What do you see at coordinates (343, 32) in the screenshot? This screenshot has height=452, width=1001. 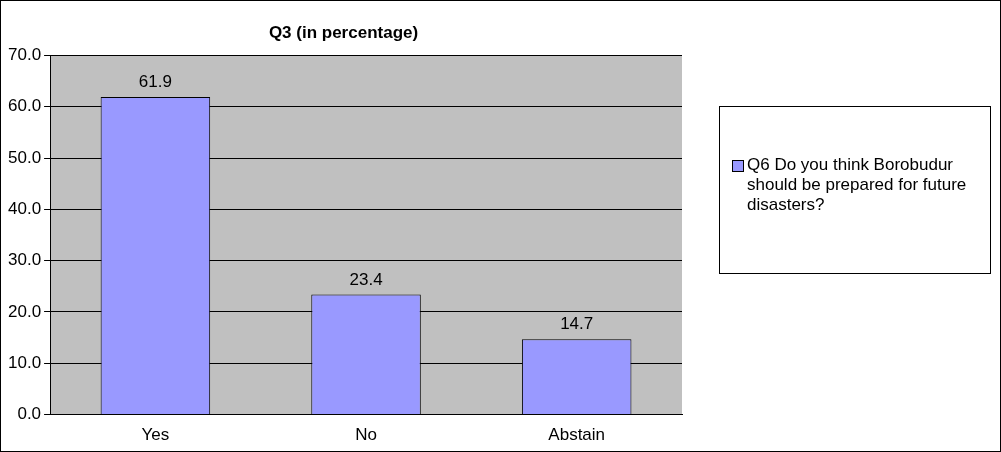 I see `chart-title: Q3 (in percentage)` at bounding box center [343, 32].